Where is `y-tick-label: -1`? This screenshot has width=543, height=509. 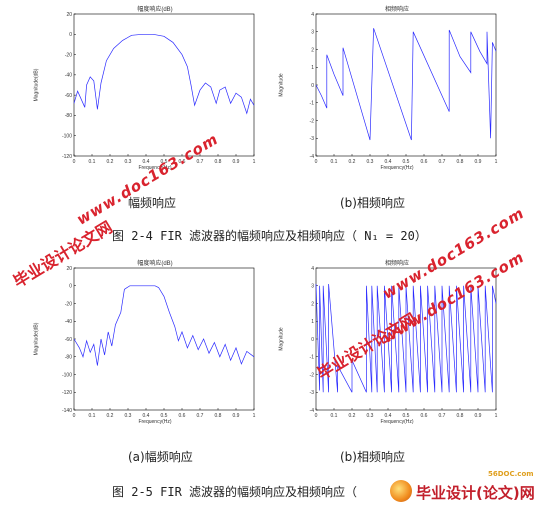
y-tick-label: -1 is located at coordinates (312, 358).